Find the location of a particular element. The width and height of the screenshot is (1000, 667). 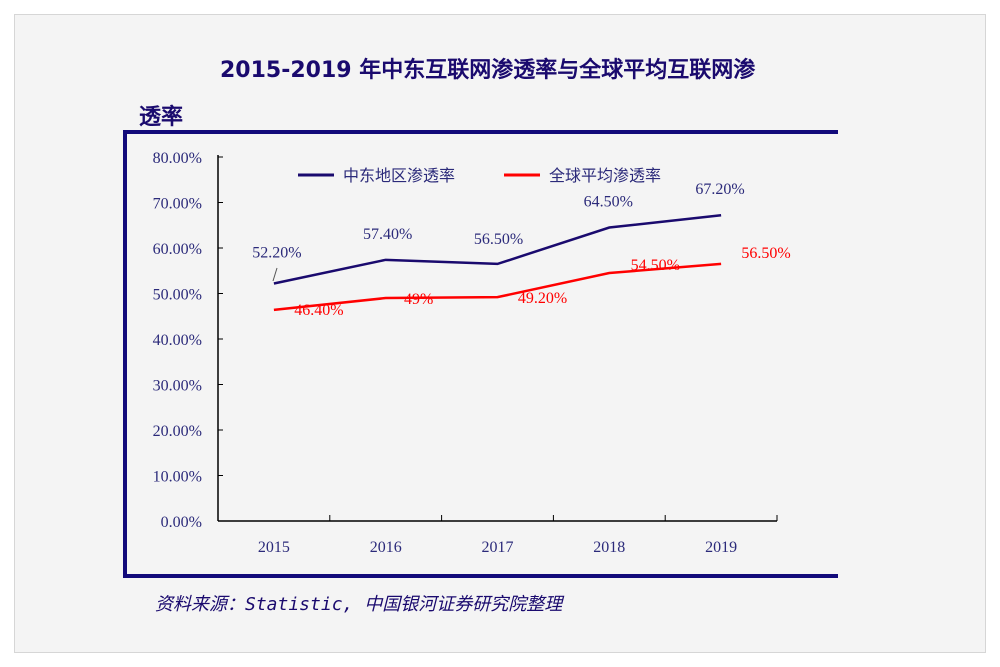

y-tick-label: 0.00% is located at coordinates (181, 522).